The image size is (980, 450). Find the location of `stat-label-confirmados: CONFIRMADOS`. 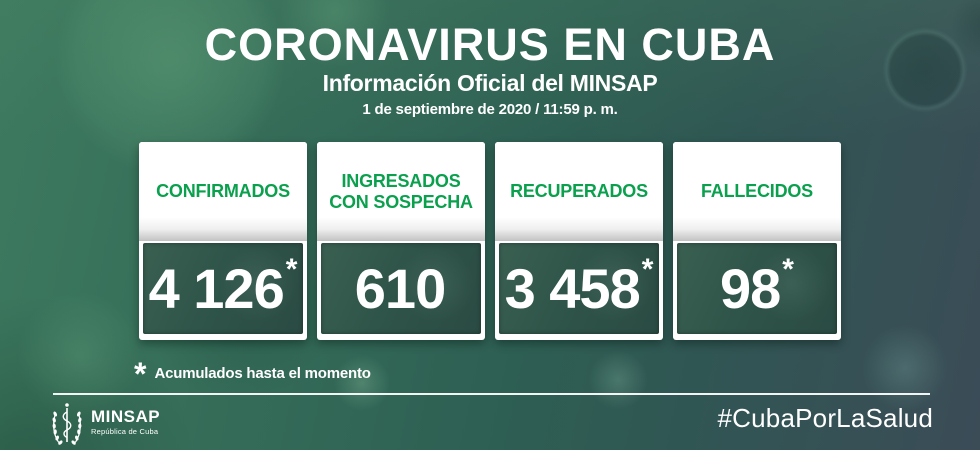

stat-label-confirmados: CONFIRMADOS is located at coordinates (223, 191).